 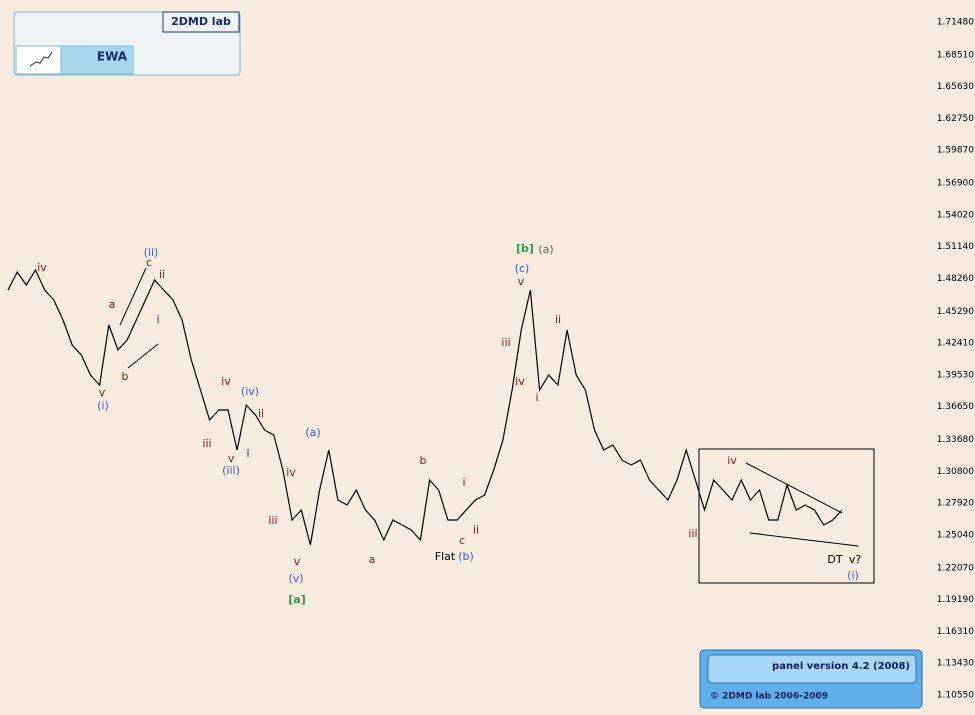 What do you see at coordinates (445, 556) in the screenshot?
I see `wave-label: Flat` at bounding box center [445, 556].